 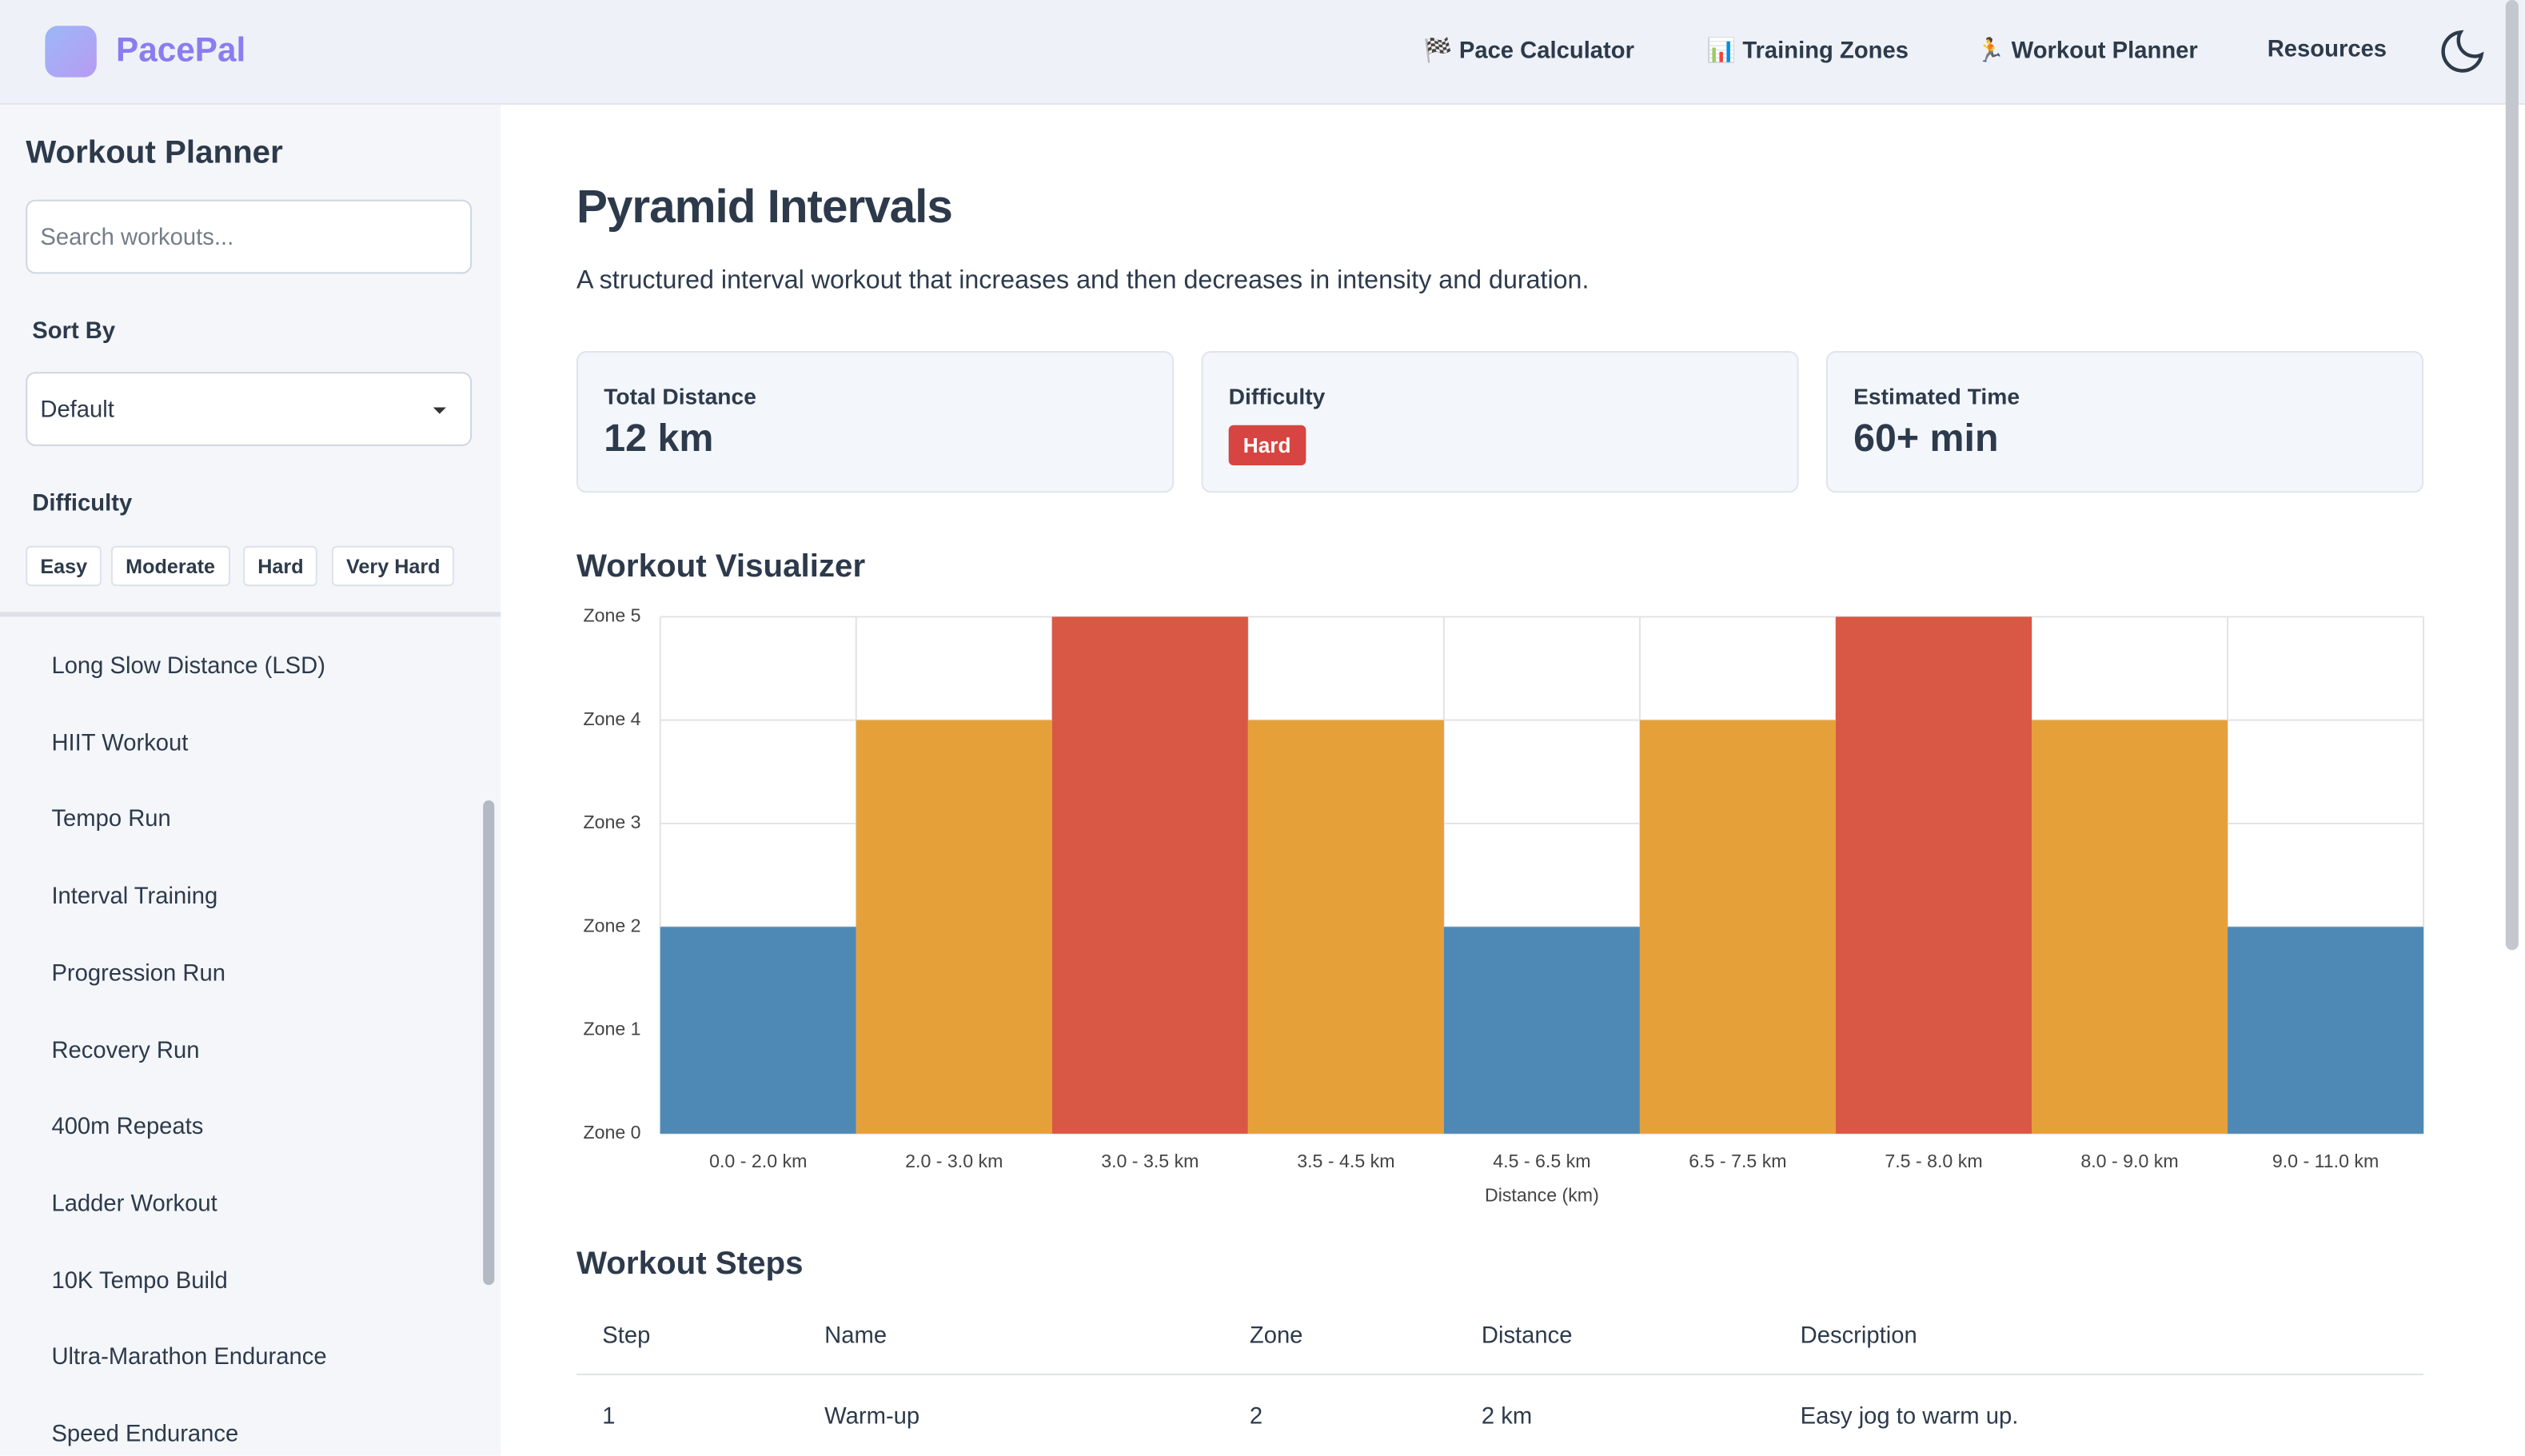 What do you see at coordinates (954, 1161) in the screenshot?
I see `x-tick-label: 2.0 - 3.0 km` at bounding box center [954, 1161].